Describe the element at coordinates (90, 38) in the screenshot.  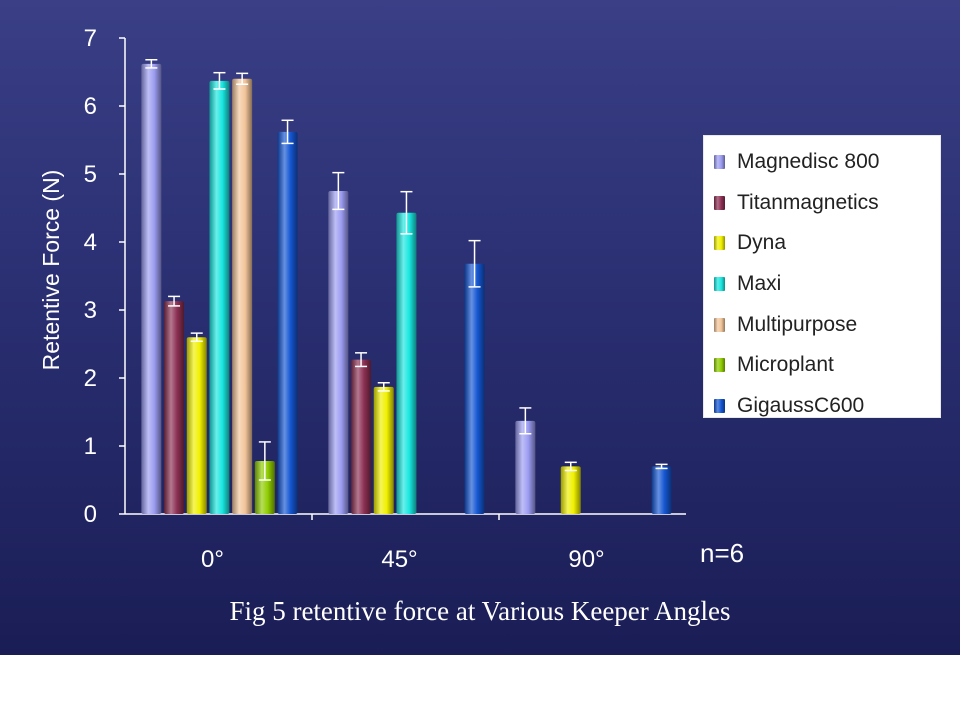
I see `y-tick-label: 7` at that location.